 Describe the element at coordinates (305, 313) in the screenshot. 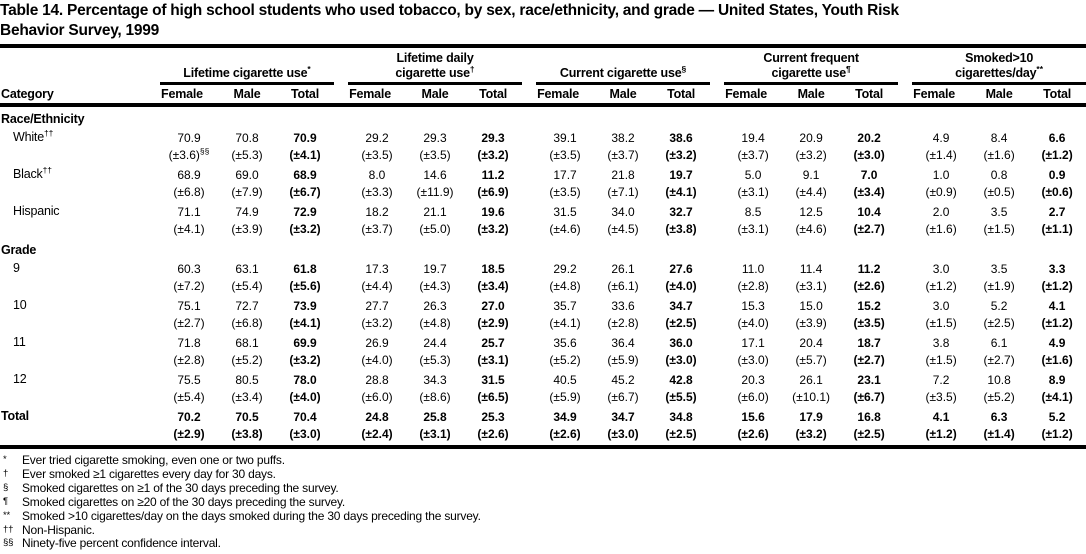

I see `data-cell: 73.9 (±4.1)` at that location.